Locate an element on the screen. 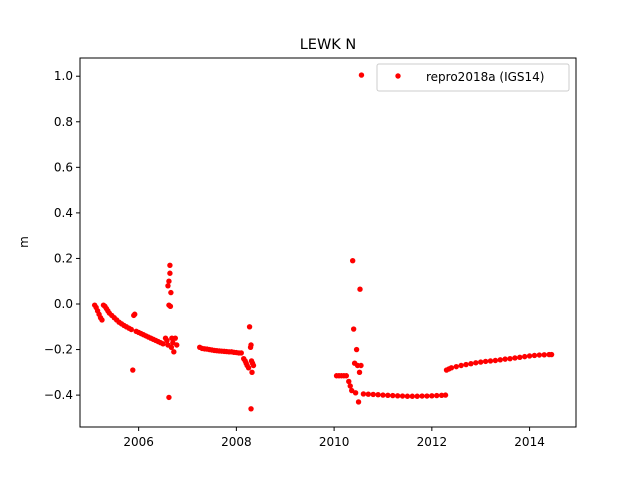  chart-title: LEWK N is located at coordinates (328, 45).